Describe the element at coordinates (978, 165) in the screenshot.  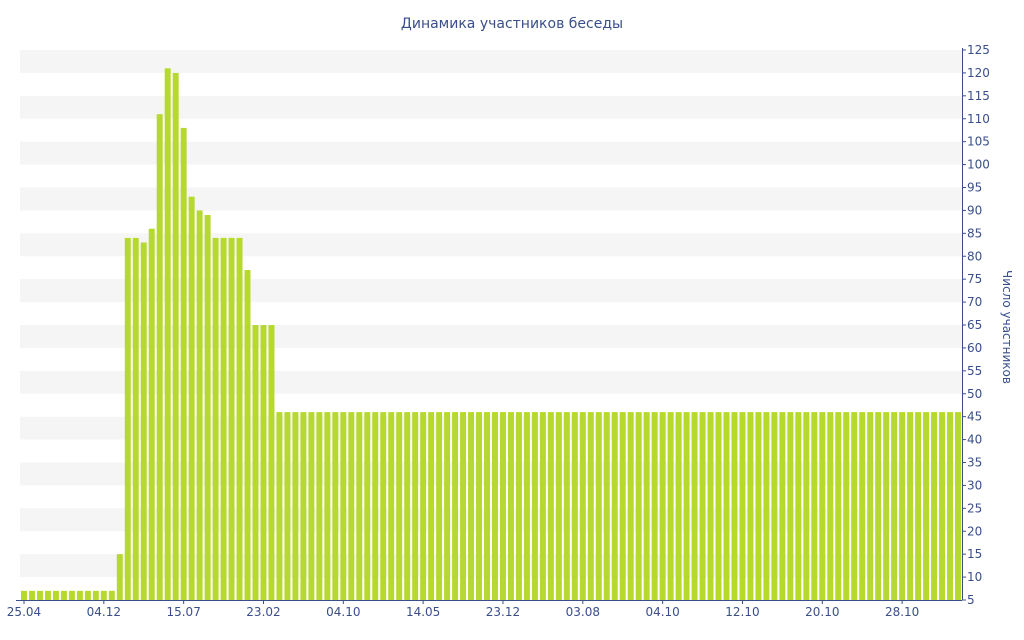
I see `y-tick-label: 100` at that location.